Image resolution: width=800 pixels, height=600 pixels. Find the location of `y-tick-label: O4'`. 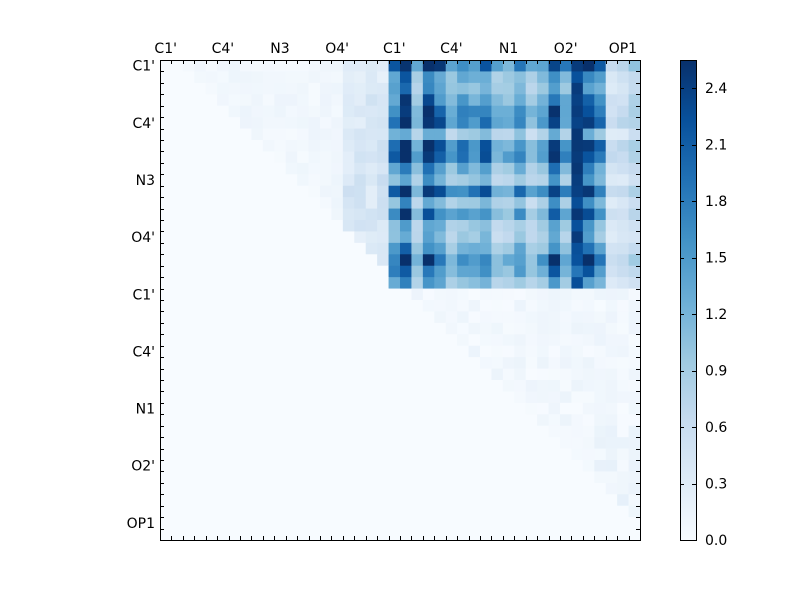

y-tick-label: O4' is located at coordinates (143, 238).